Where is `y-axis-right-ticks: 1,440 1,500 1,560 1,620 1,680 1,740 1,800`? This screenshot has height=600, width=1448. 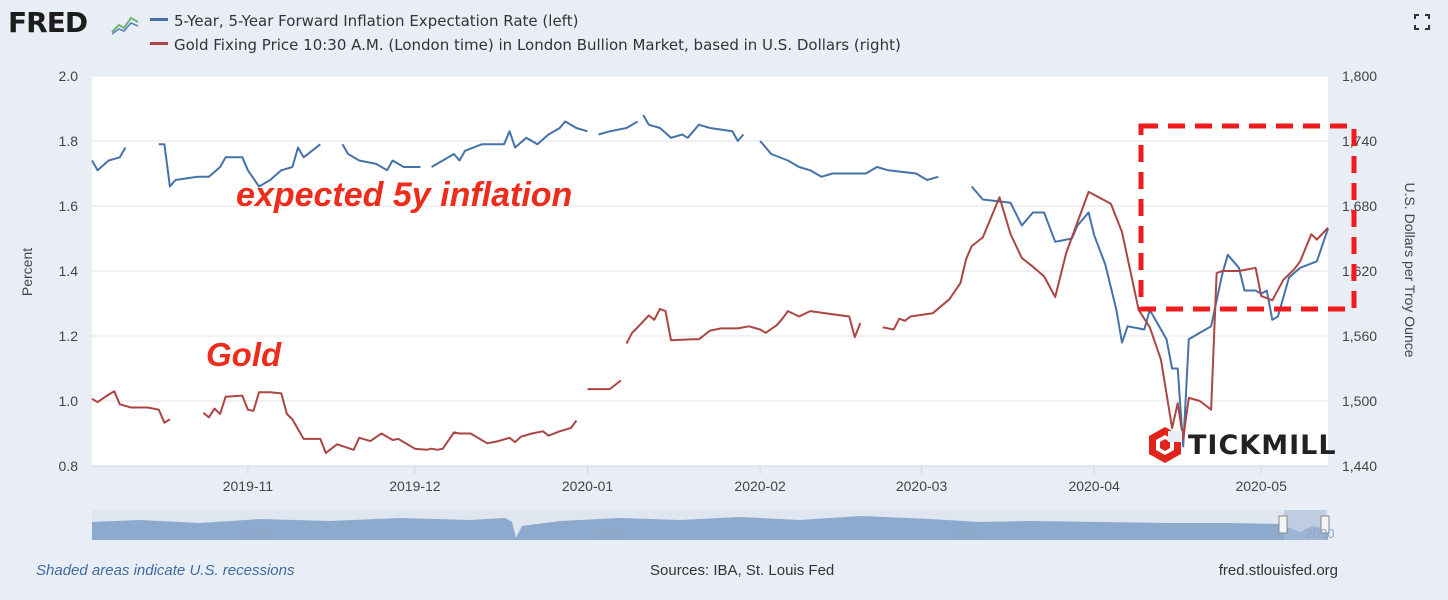
y-axis-right-ticks: 1,440 1,500 1,560 1,620 1,680 1,740 1,800 is located at coordinates (1359, 271).